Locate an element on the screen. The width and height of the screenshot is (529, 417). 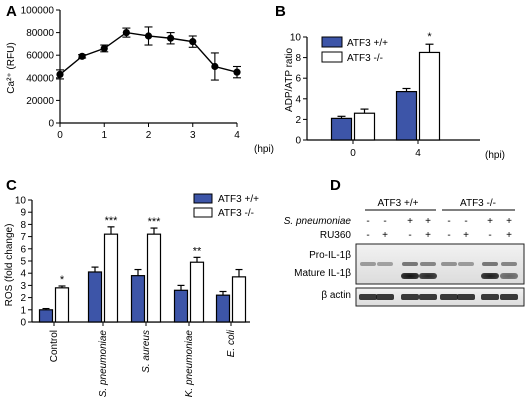
blot-group-label: ATF3 -/- is located at coordinates (478, 203).